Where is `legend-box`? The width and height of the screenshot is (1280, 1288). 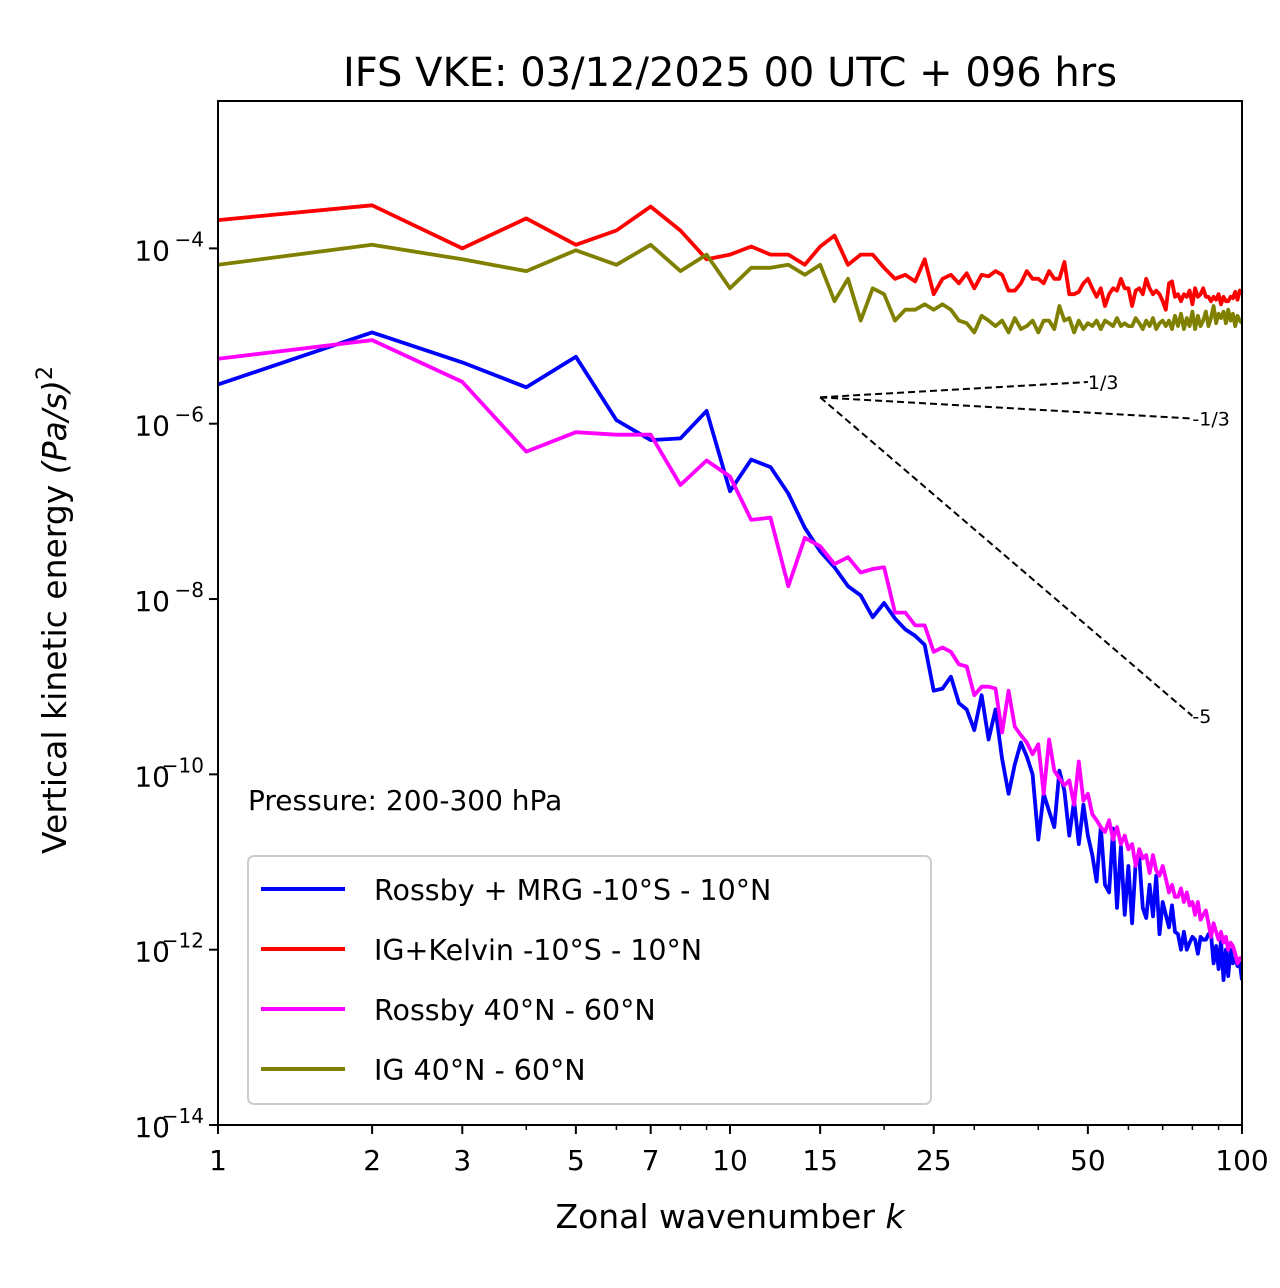
legend-box is located at coordinates (589, 980).